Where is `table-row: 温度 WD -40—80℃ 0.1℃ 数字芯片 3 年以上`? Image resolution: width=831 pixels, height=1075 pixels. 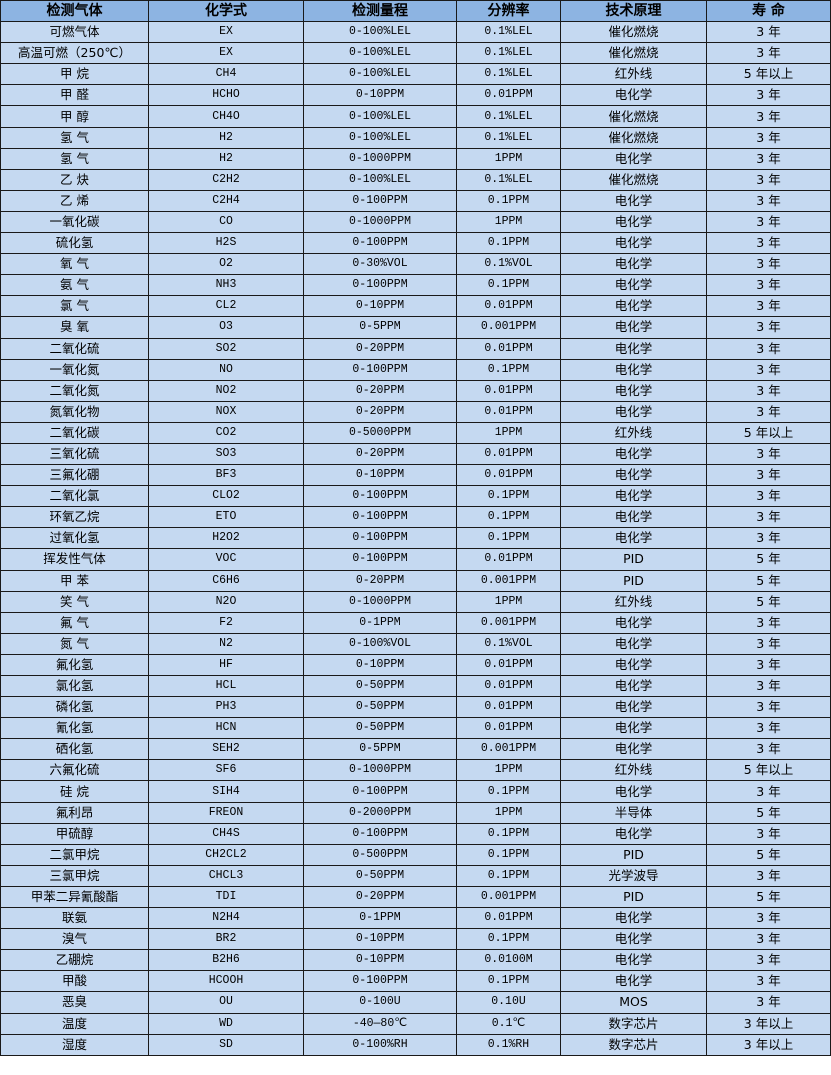
table-row: 温度 WD -40—80℃ 0.1℃ 数字芯片 3 年以上 is located at coordinates (415, 1023).